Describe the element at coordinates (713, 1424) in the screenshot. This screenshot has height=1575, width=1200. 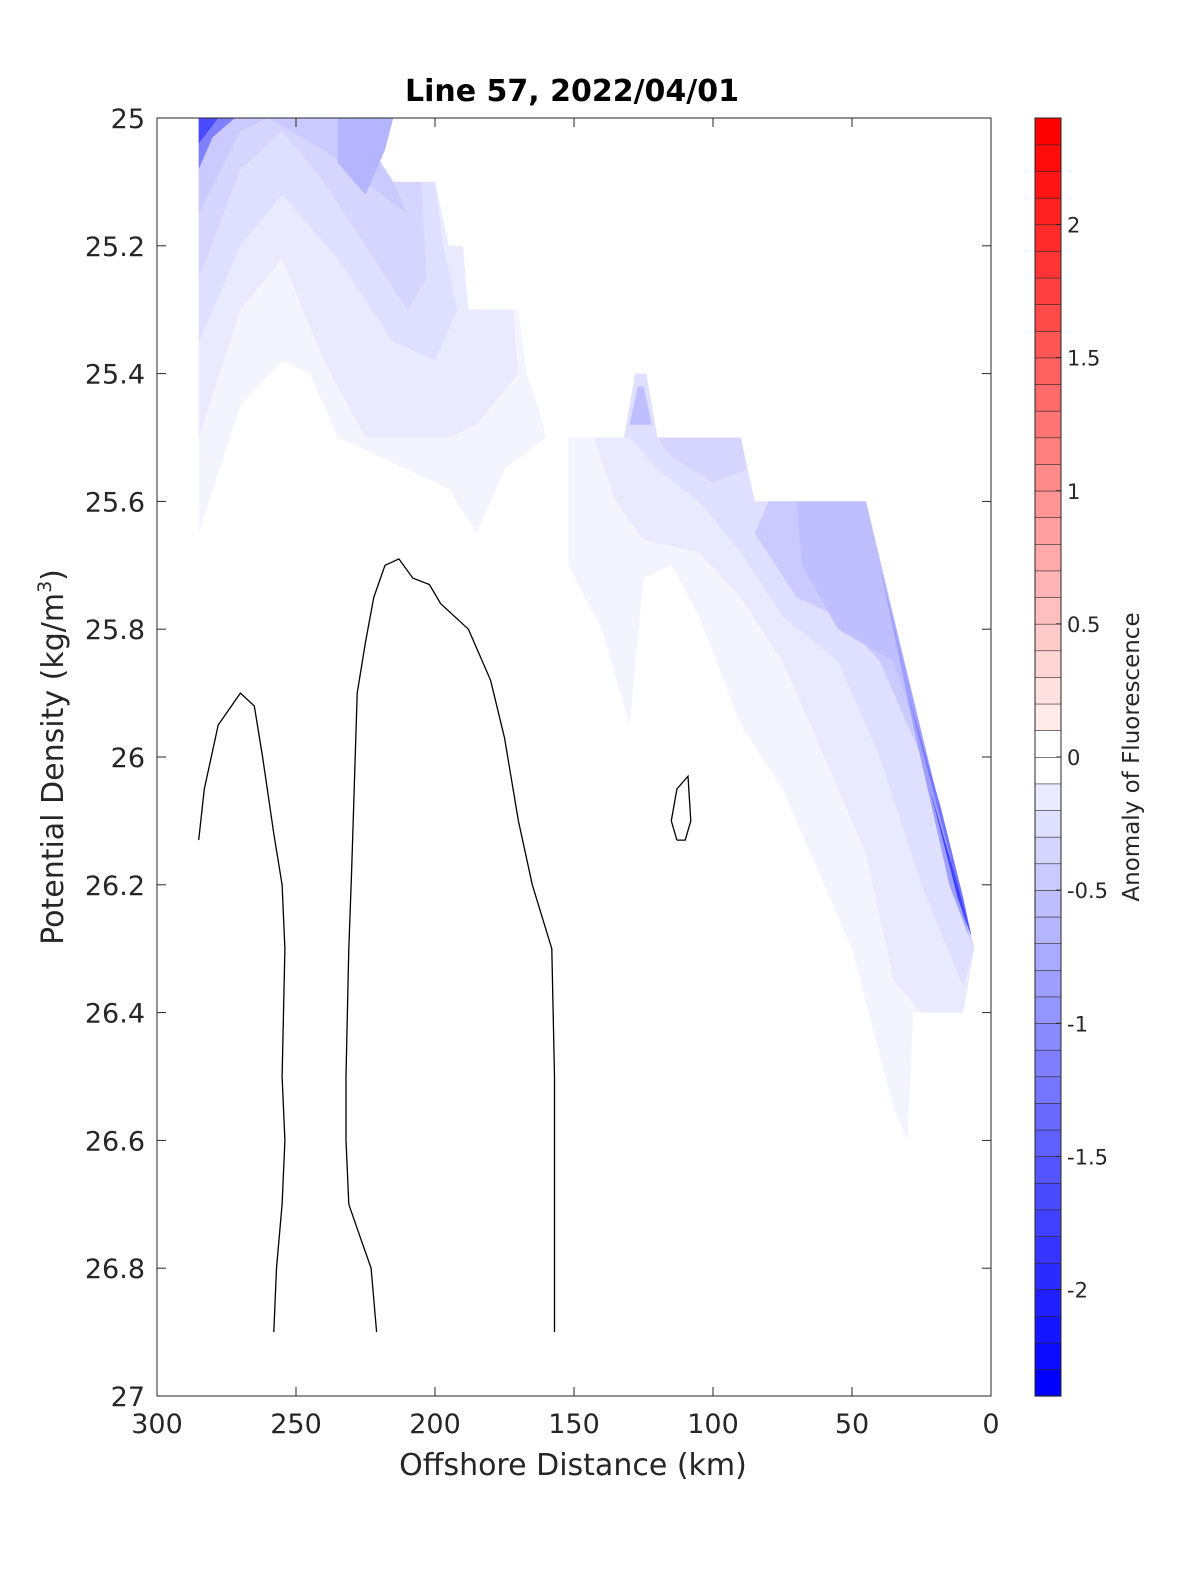
I see `x-tick-label: 100` at that location.